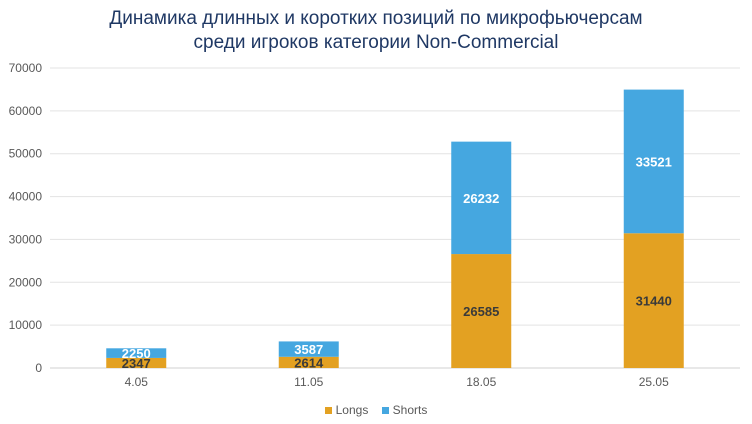  I want to click on legend-label-shorts: Shorts, so click(410, 410).